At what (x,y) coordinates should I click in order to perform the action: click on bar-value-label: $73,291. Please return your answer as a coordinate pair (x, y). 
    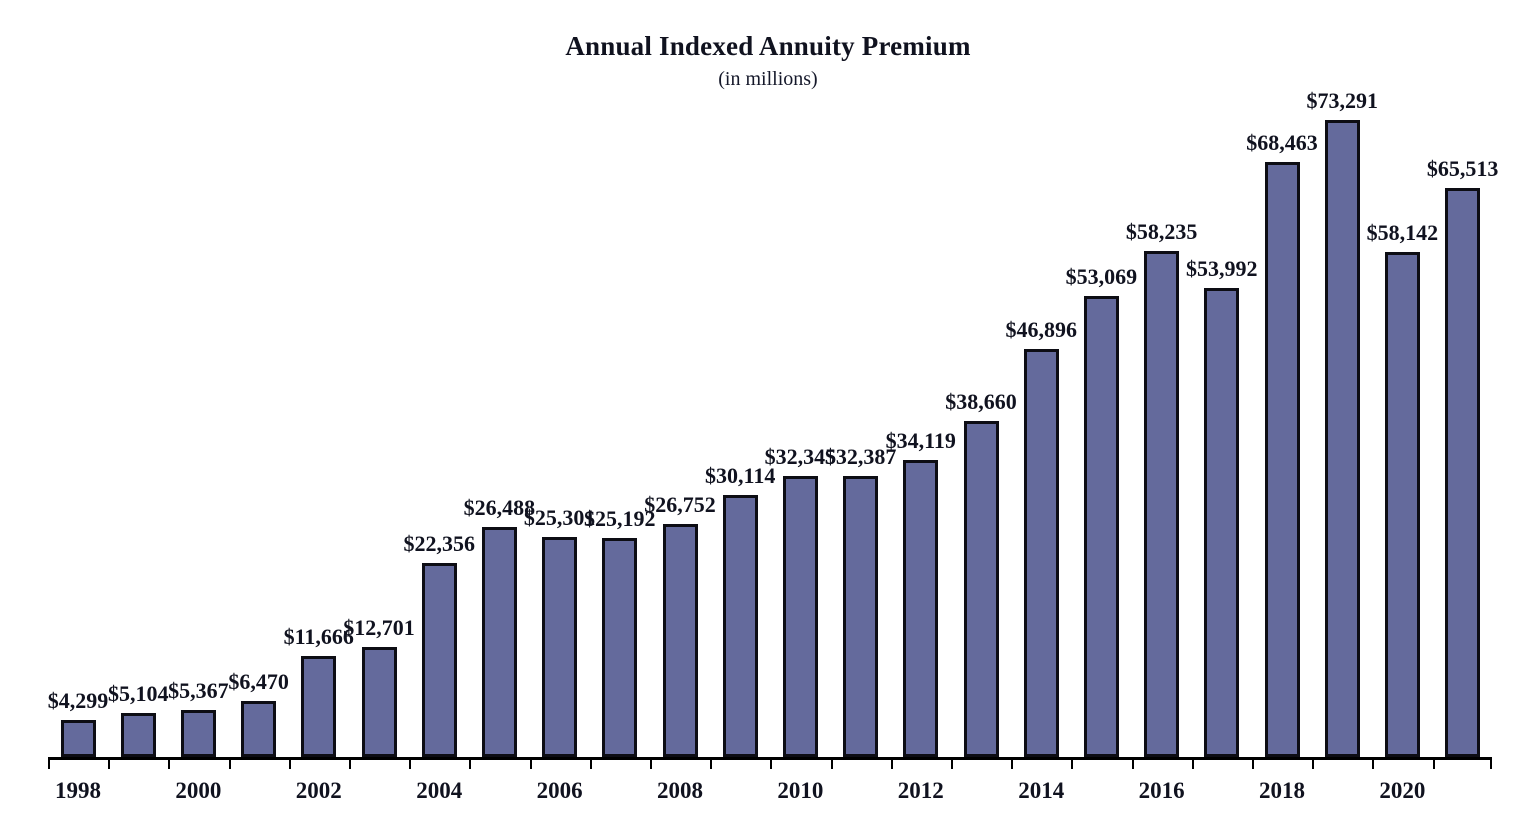
    Looking at the image, I should click on (1342, 100).